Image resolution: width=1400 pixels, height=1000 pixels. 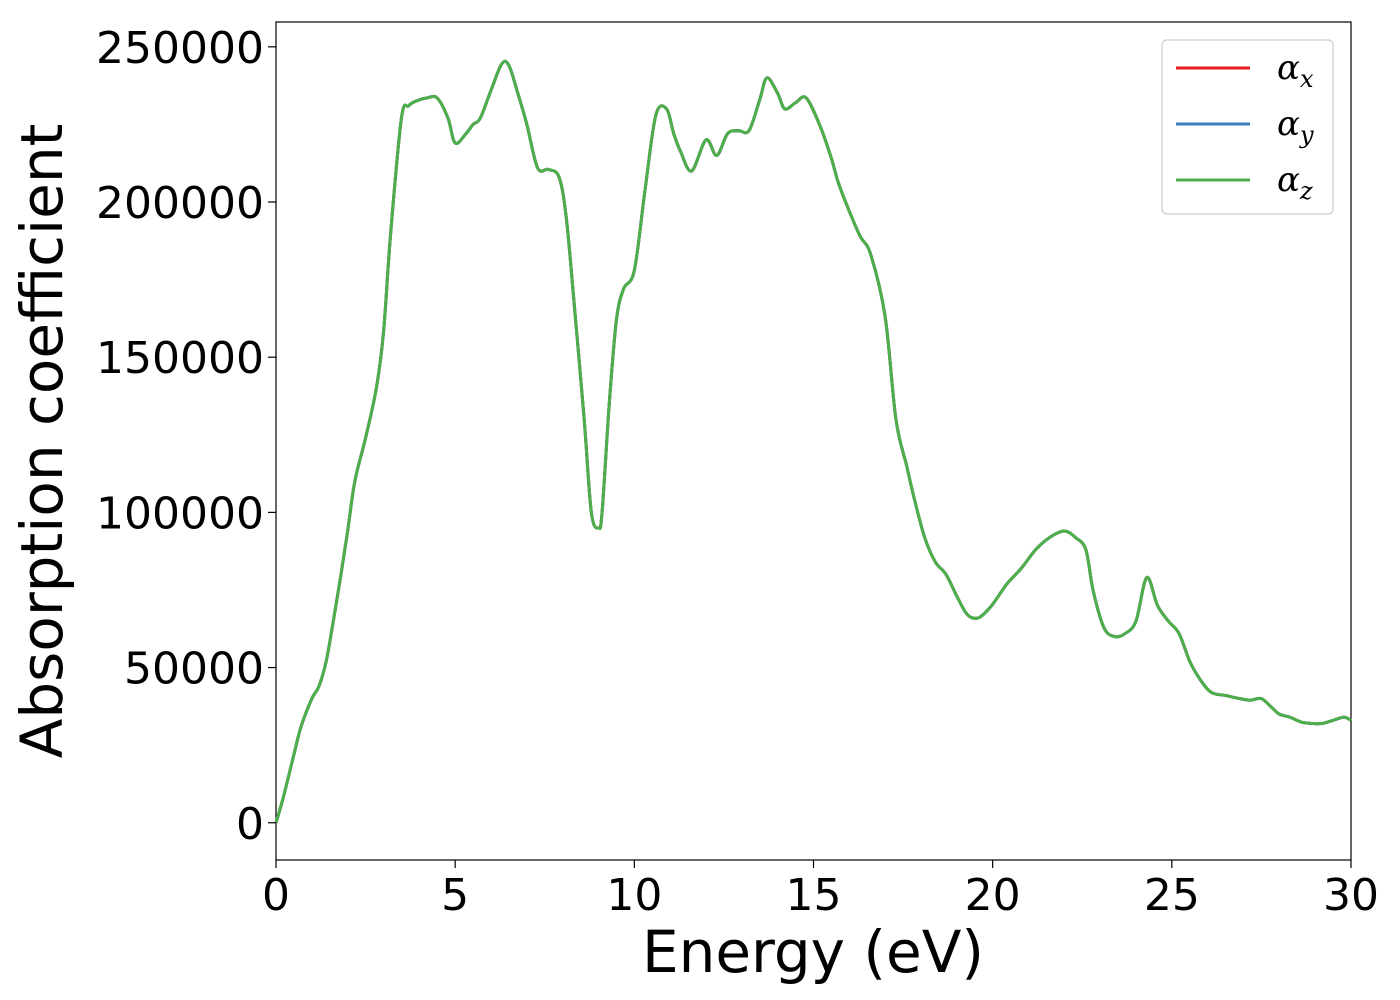 What do you see at coordinates (180, 203) in the screenshot?
I see `y-tick-label: 200000` at bounding box center [180, 203].